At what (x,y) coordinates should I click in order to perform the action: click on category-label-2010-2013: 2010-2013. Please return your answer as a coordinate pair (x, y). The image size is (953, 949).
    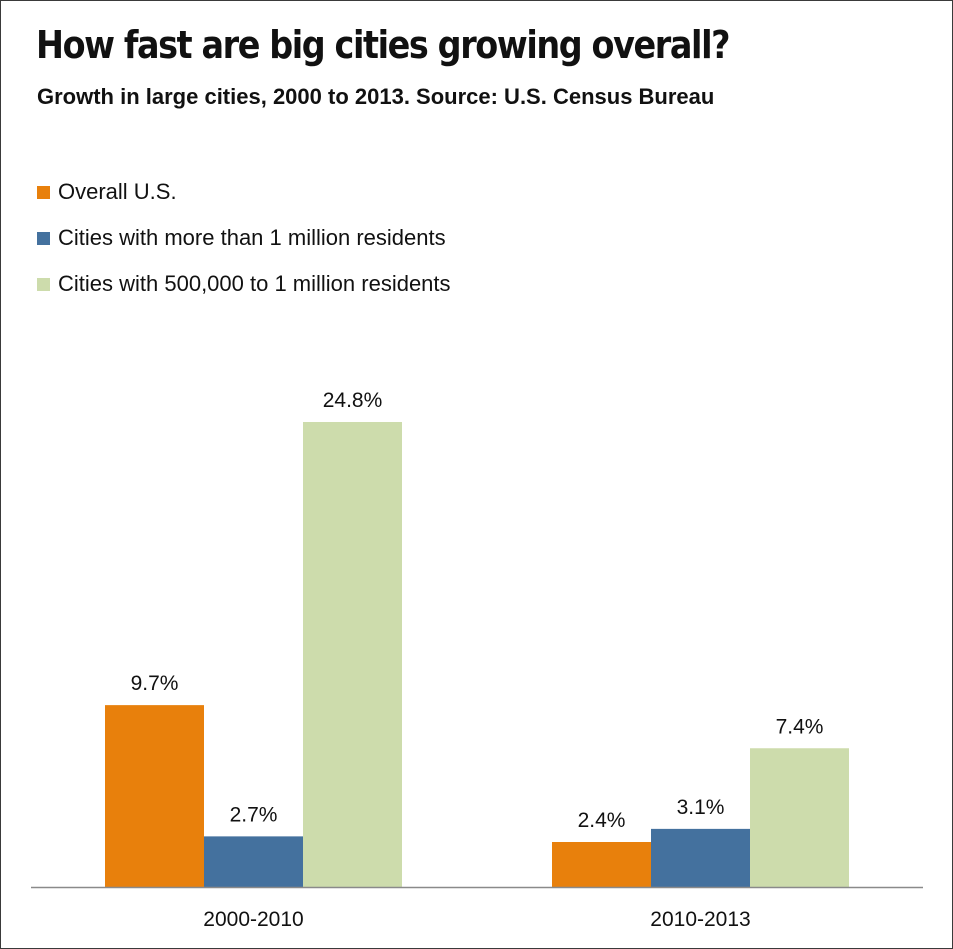
    Looking at the image, I should click on (700, 919).